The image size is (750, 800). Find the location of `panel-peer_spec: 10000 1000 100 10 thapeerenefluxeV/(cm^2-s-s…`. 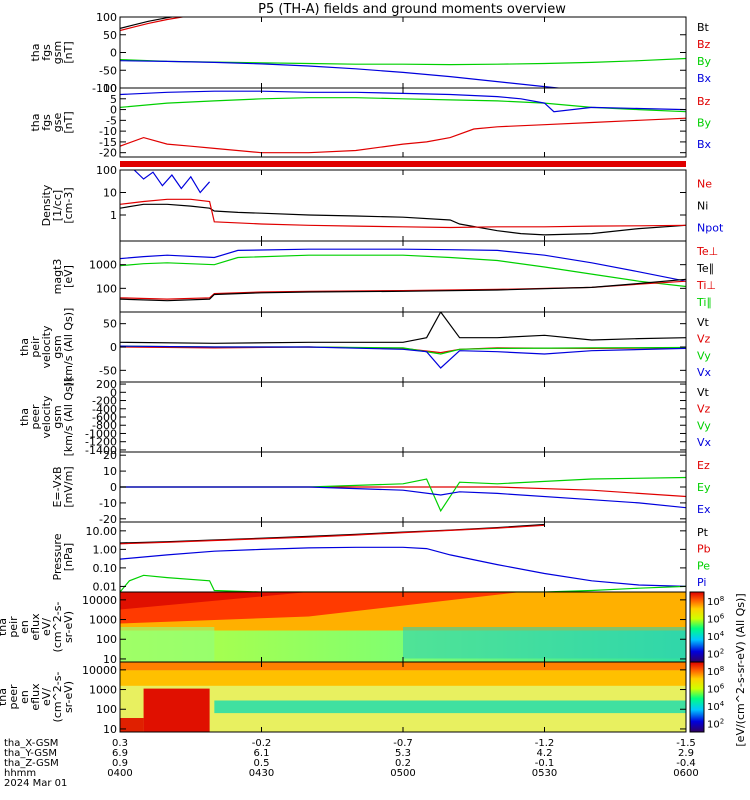

panel-peer_spec: 10000 1000 100 10 thapeerenefluxeV/(cm^2-s-s… is located at coordinates (343, 698).